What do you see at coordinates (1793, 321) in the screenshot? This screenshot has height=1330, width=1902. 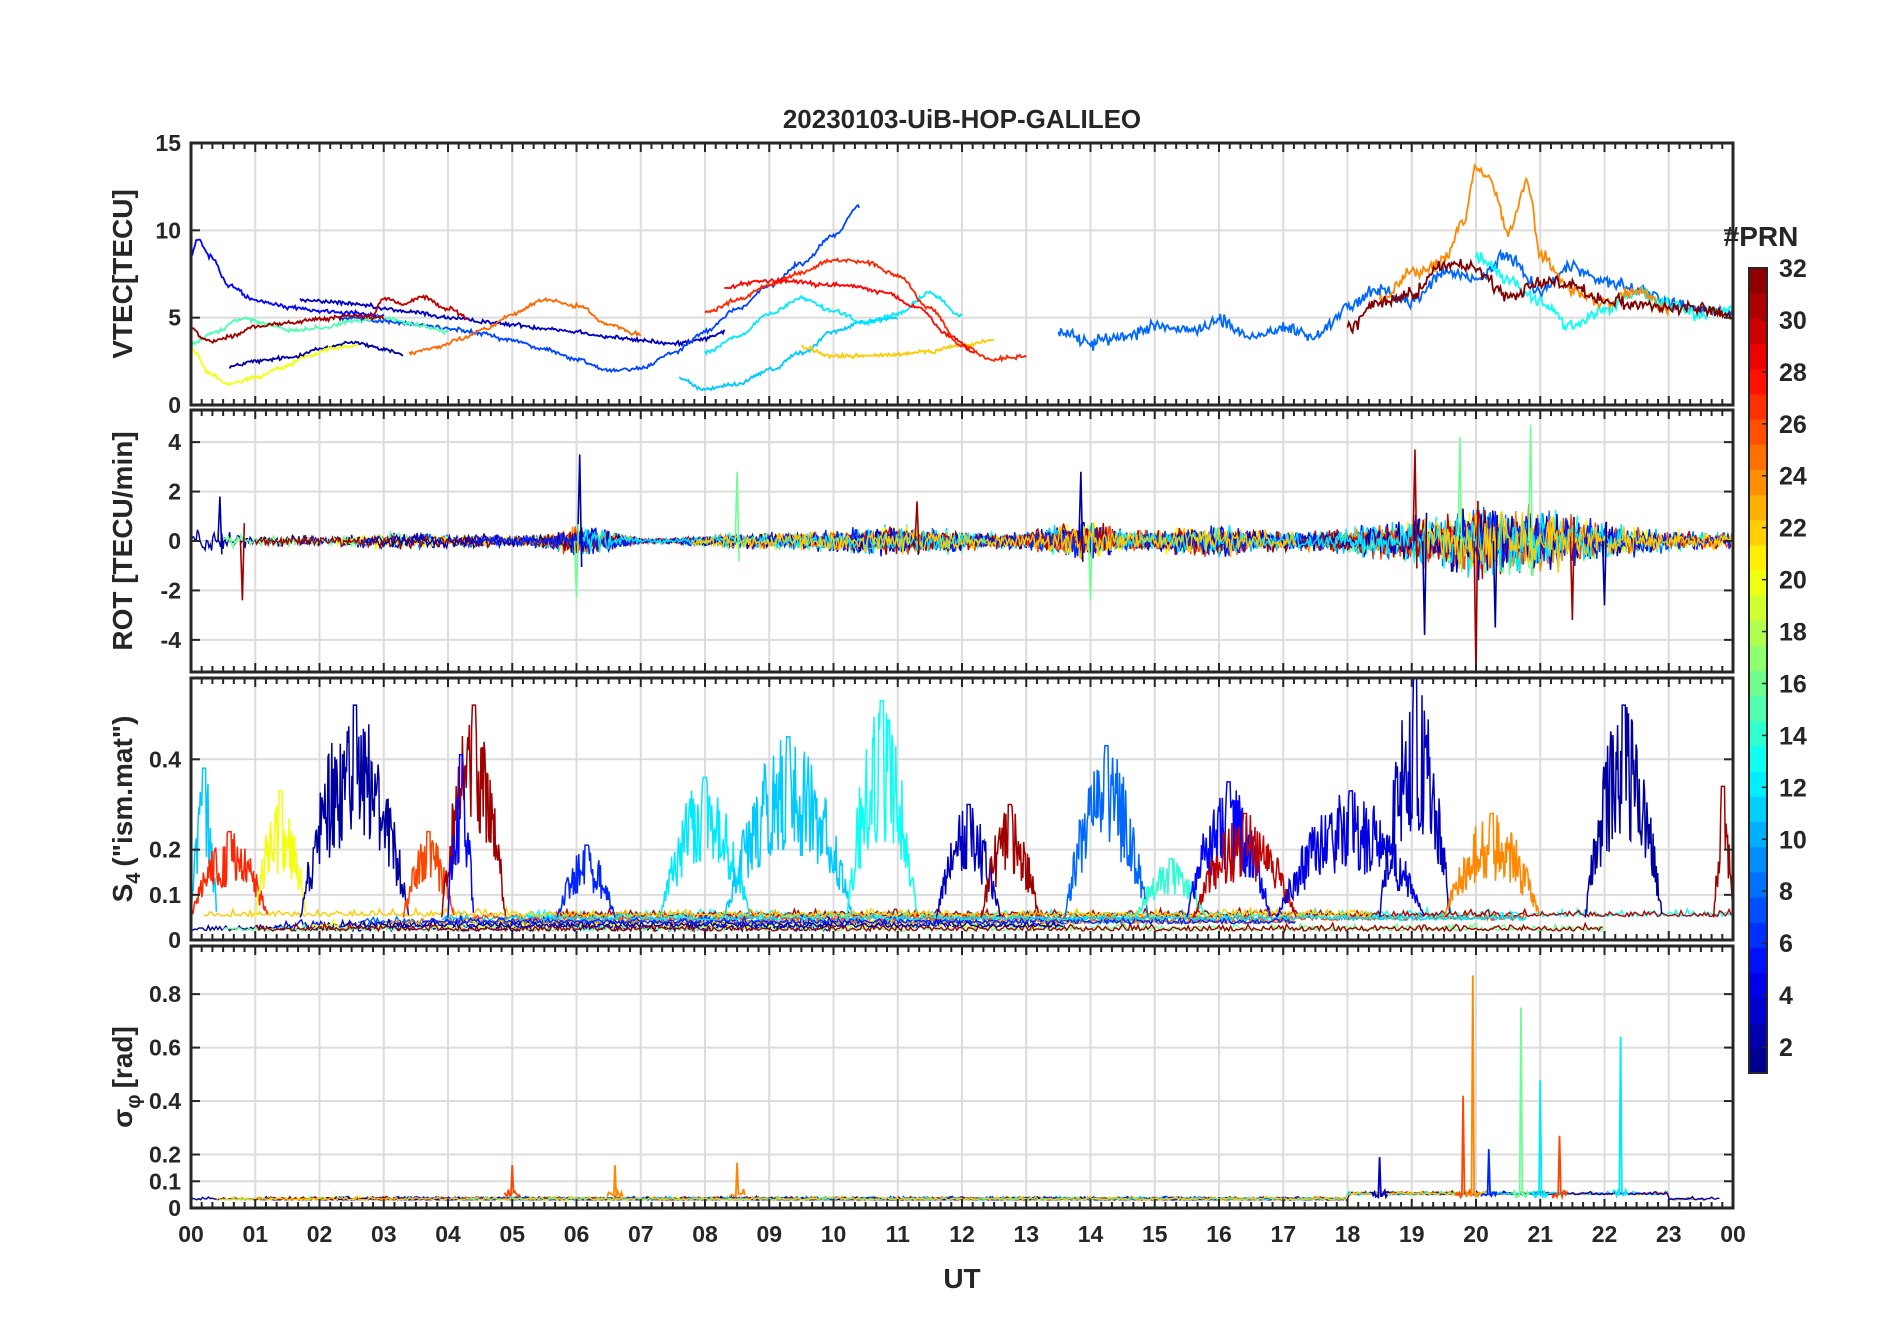 I see `colorbar-tick-label: 30` at bounding box center [1793, 321].